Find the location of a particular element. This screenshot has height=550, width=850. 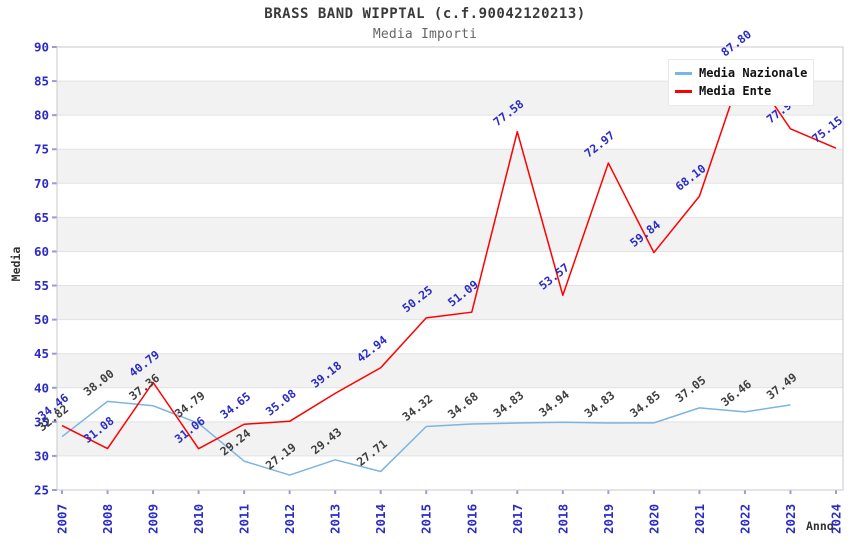

y-tick-label: 45 is located at coordinates (41, 353).